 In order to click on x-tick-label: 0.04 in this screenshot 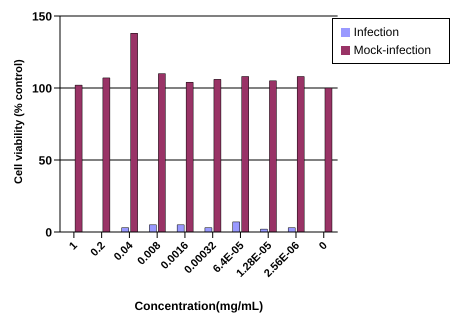, I will do `click(124, 251)`.